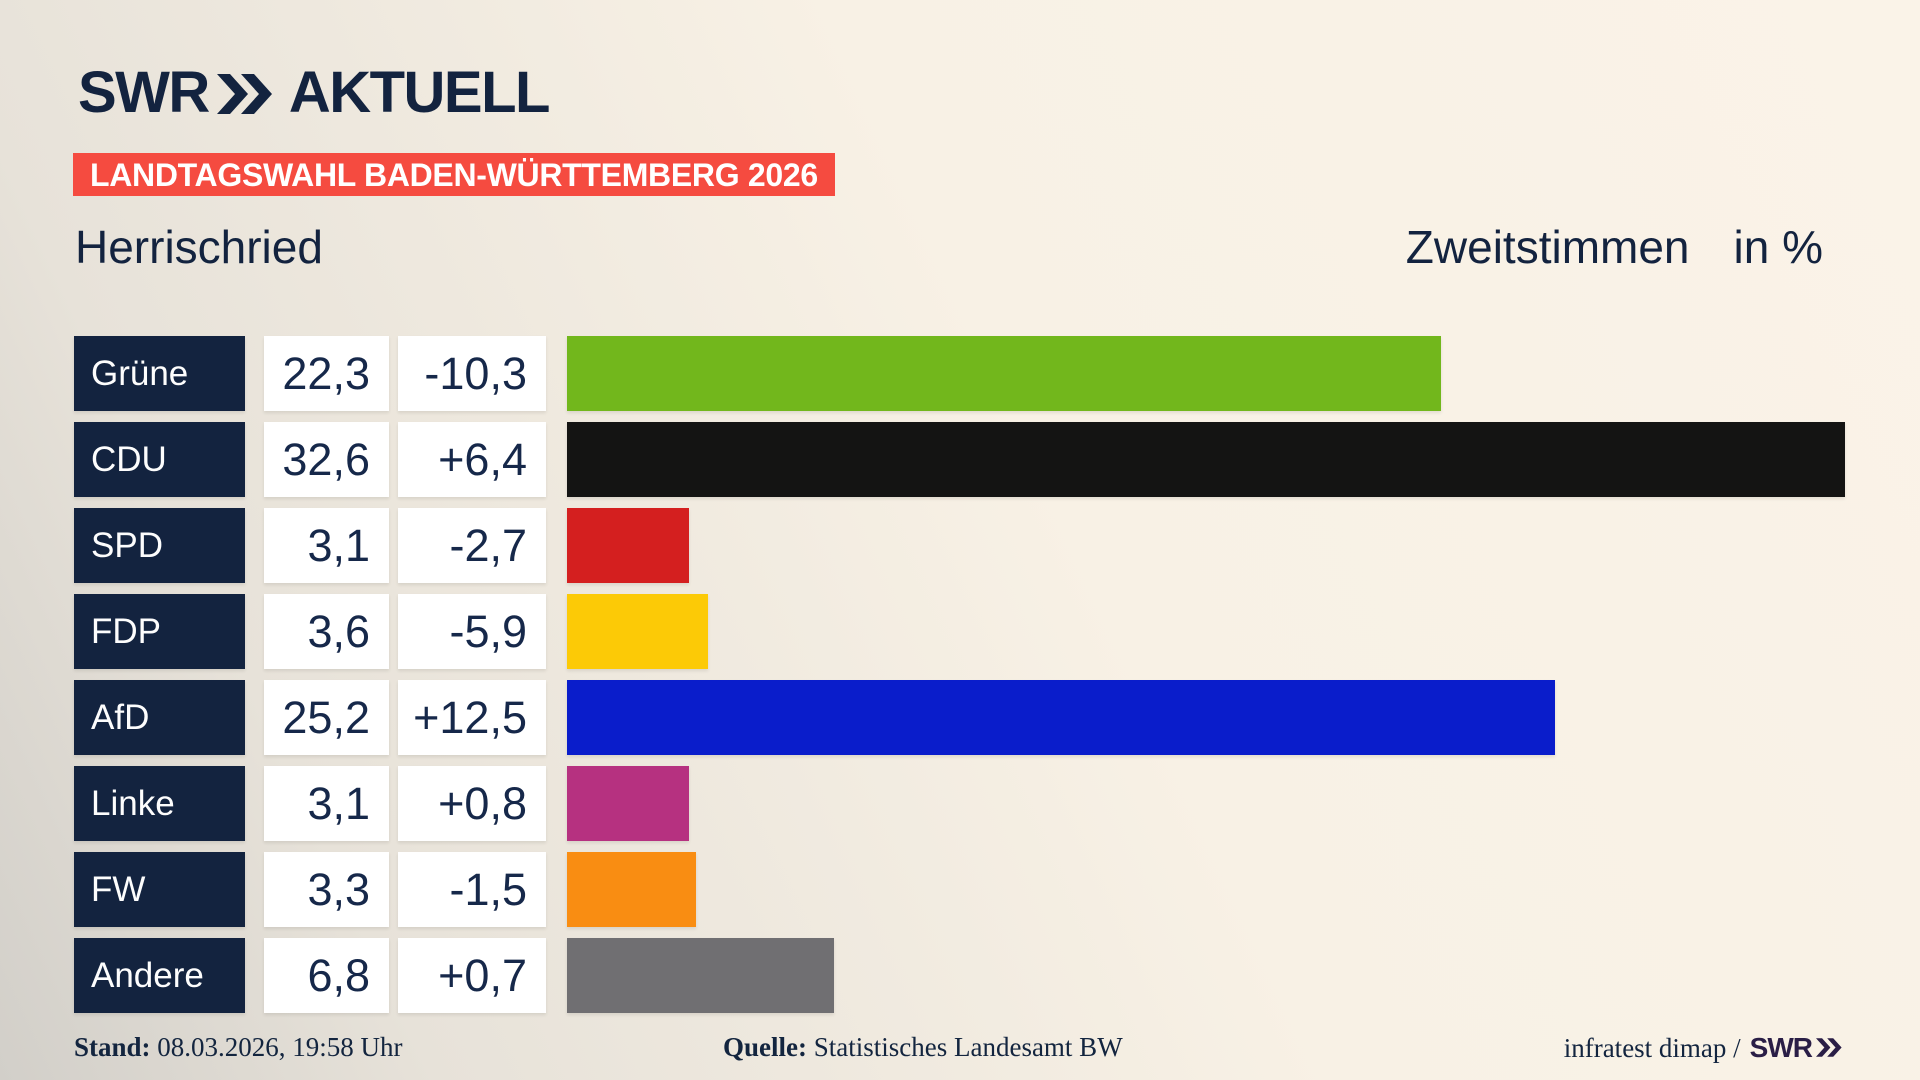  Describe the element at coordinates (472, 975) in the screenshot. I see `party-diff: +0,7` at that location.